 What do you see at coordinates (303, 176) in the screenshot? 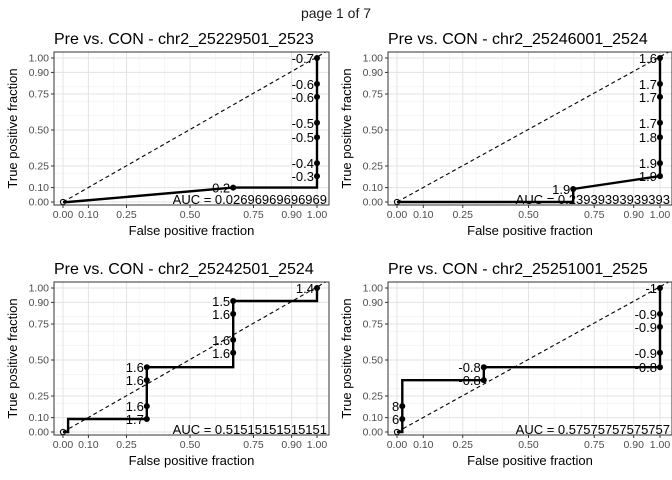
I see `point-label: -0.3` at bounding box center [303, 176].